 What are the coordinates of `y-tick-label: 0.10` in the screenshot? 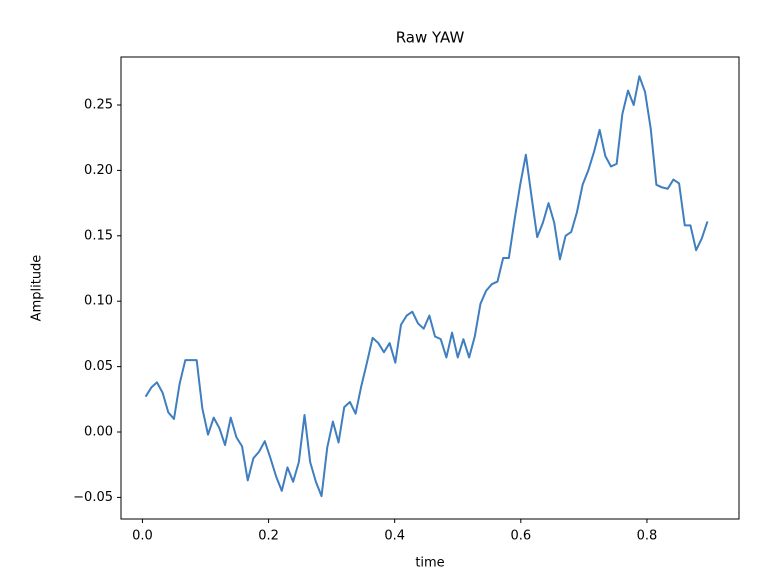 It's located at (98, 301).